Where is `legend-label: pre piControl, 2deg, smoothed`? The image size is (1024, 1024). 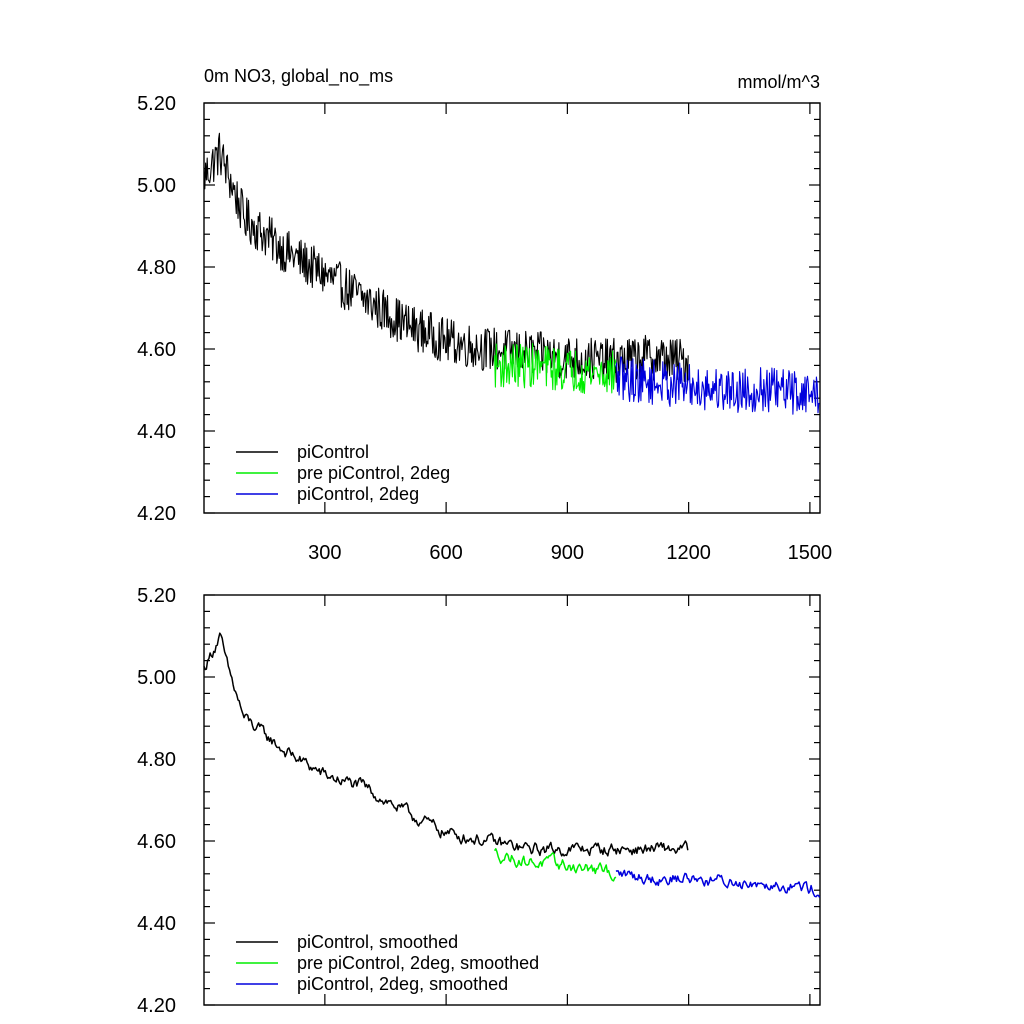 legend-label: pre piControl, 2deg, smoothed is located at coordinates (418, 963).